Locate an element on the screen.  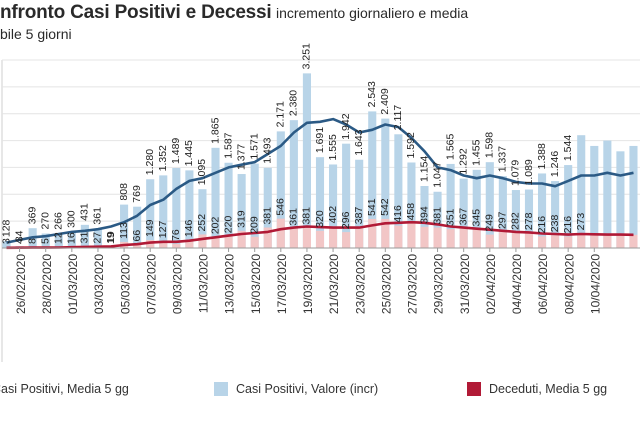
data-label-deceased: 320 is located at coordinates (320, 219).